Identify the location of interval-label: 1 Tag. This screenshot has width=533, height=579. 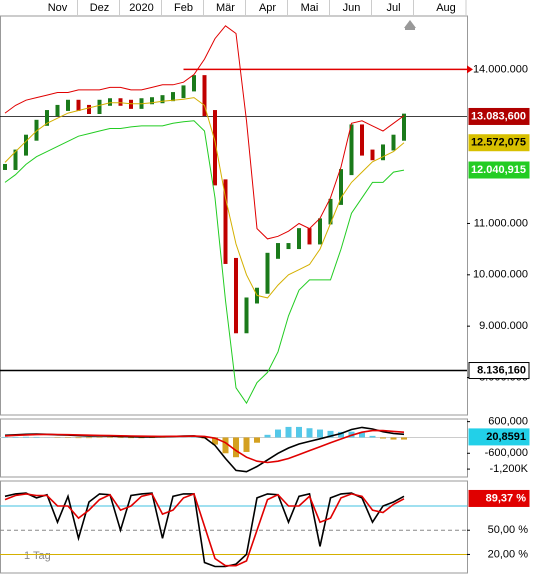
(37, 556).